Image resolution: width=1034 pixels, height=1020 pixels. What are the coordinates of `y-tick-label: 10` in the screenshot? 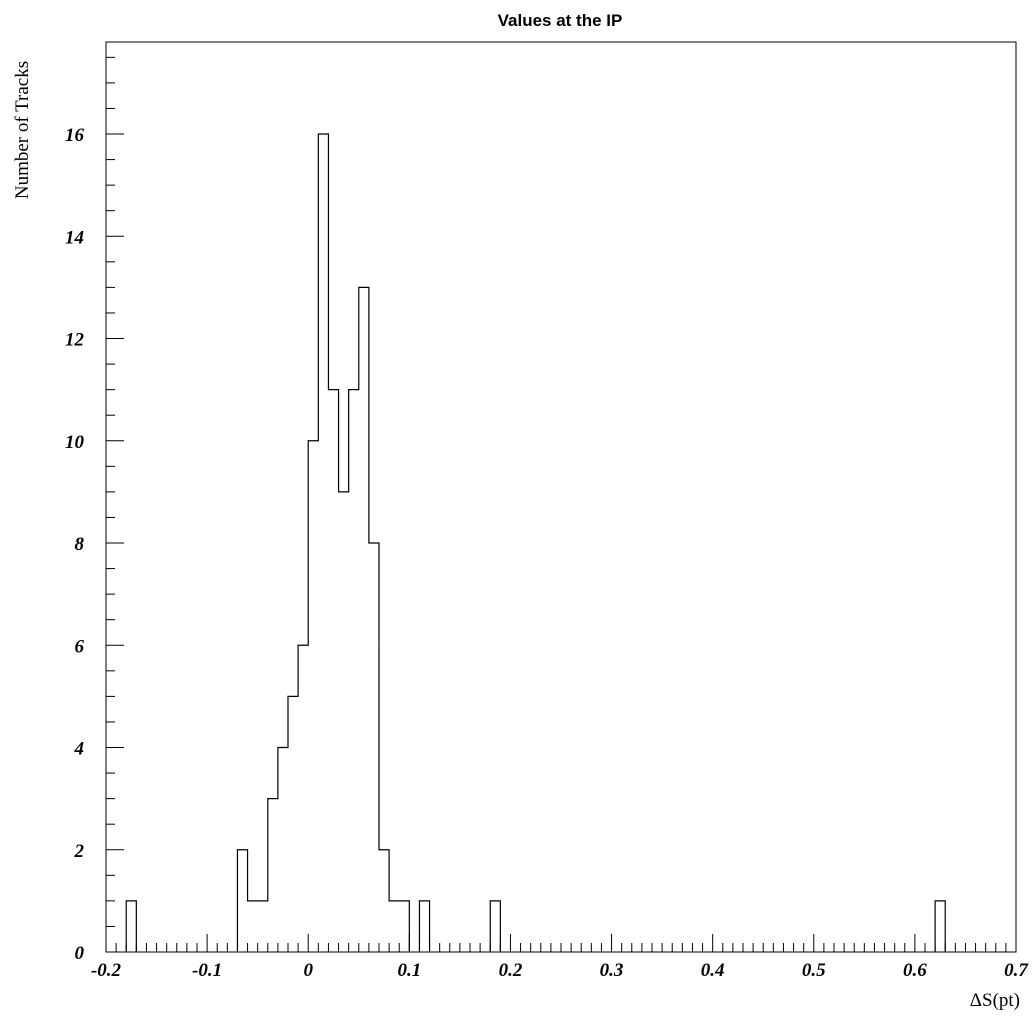 It's located at (75, 442).